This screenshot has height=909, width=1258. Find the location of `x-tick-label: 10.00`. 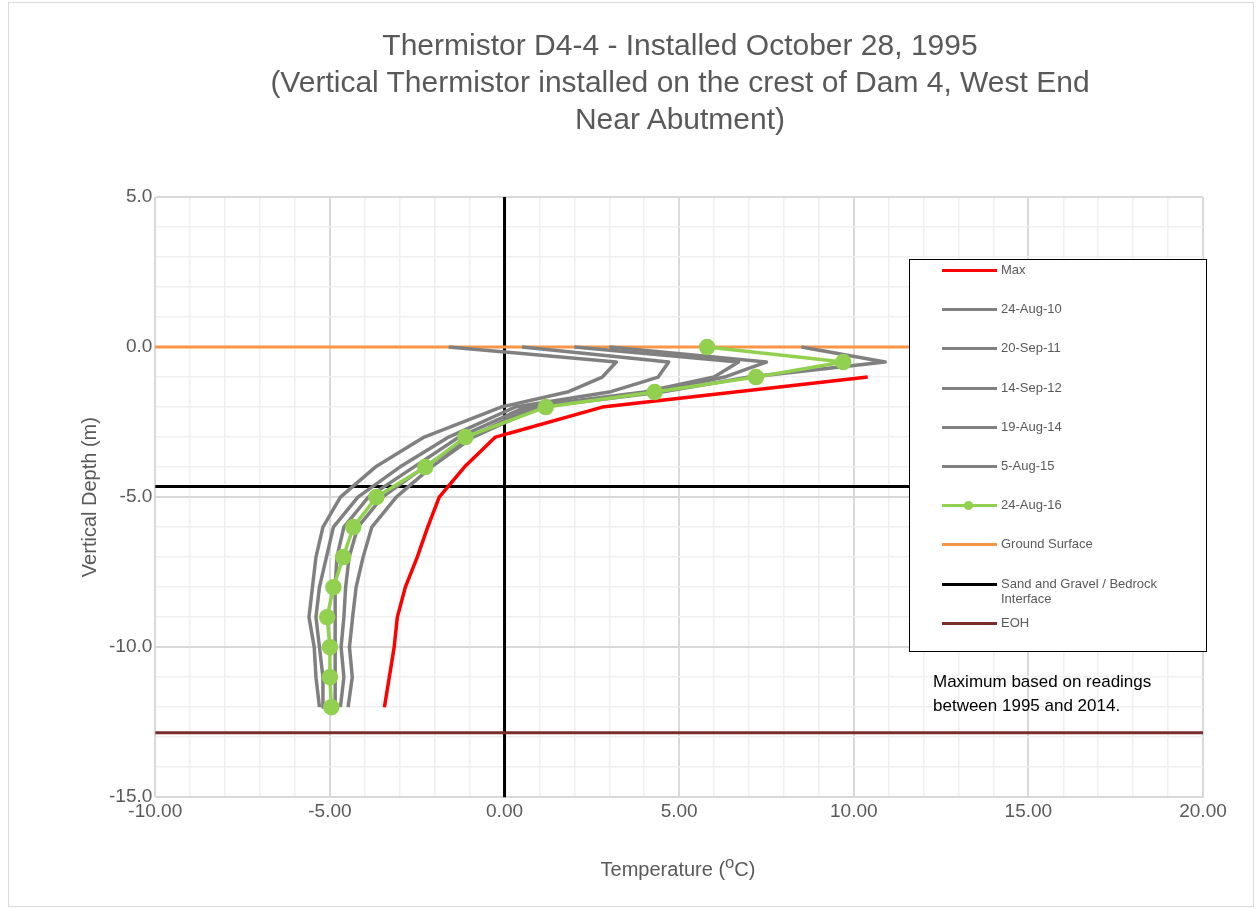

x-tick-label: 10.00 is located at coordinates (854, 810).